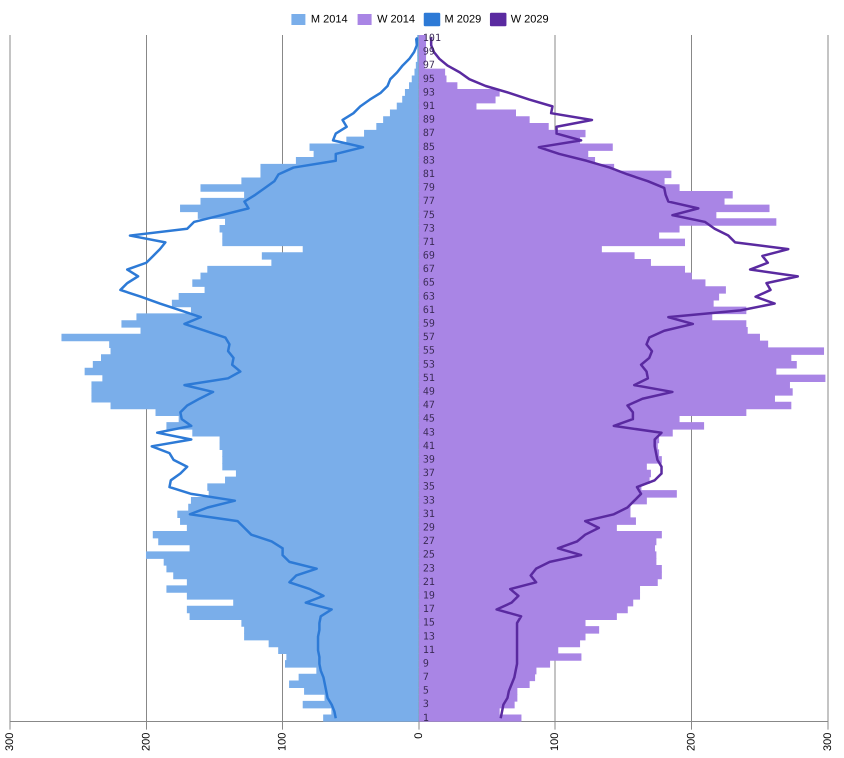 This screenshot has width=844, height=758. I want to click on legend-label: M 2029, so click(463, 20).